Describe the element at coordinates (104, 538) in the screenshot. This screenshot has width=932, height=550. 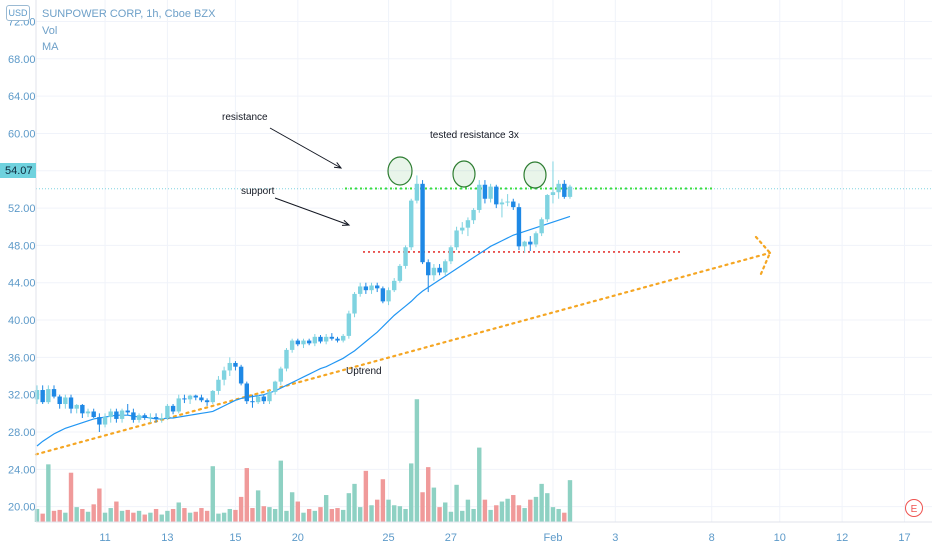
I see `x-tick-label: 11` at that location.